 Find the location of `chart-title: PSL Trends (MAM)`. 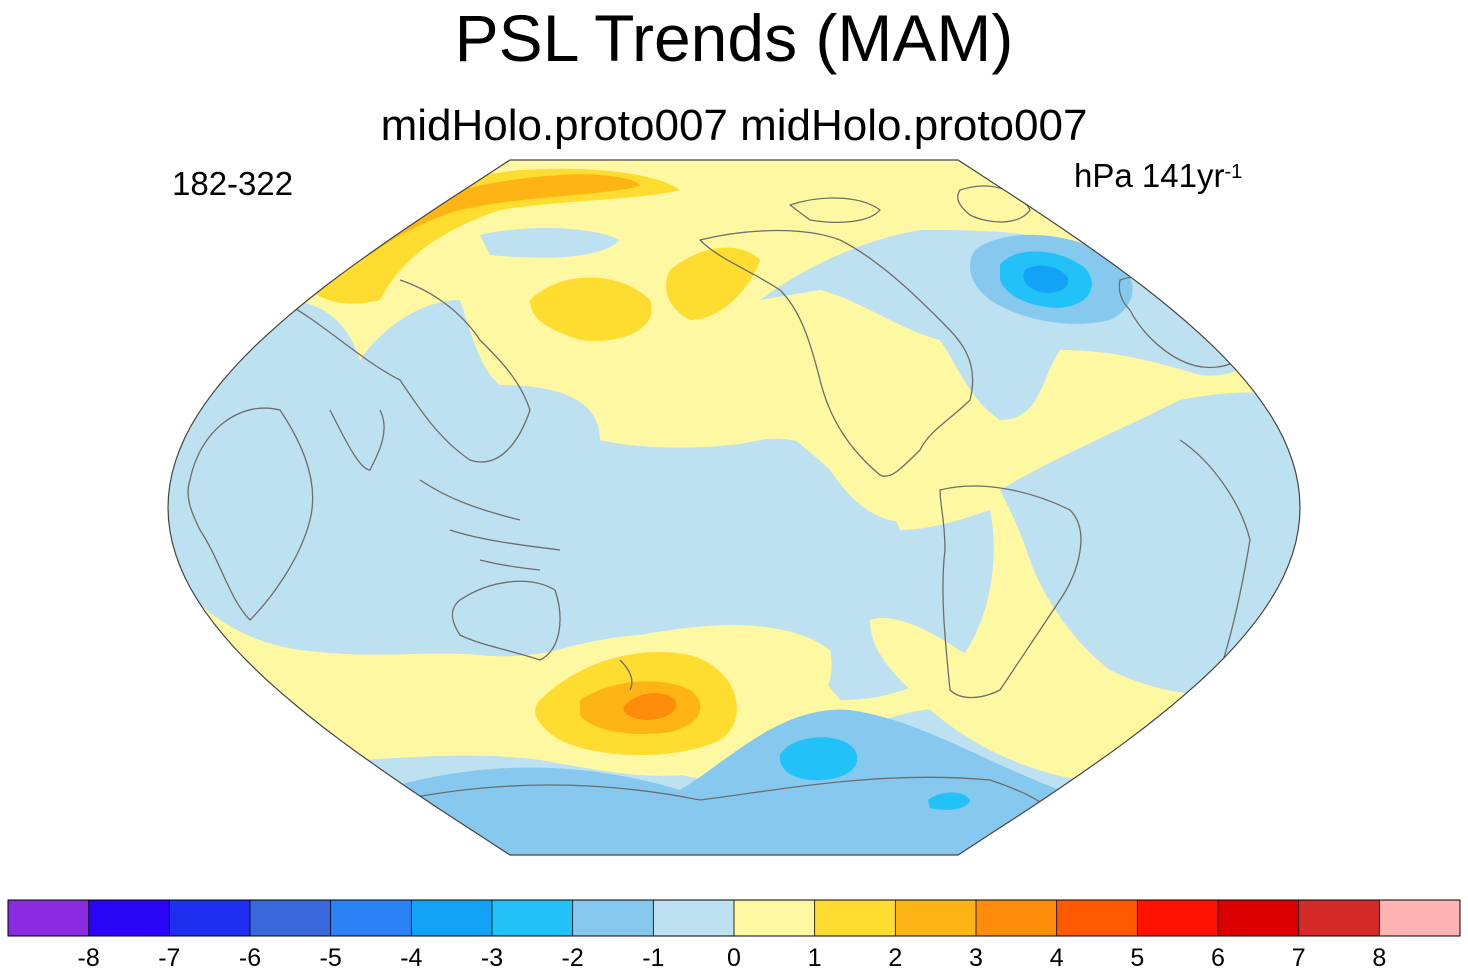

chart-title: PSL Trends (MAM) is located at coordinates (734, 38).